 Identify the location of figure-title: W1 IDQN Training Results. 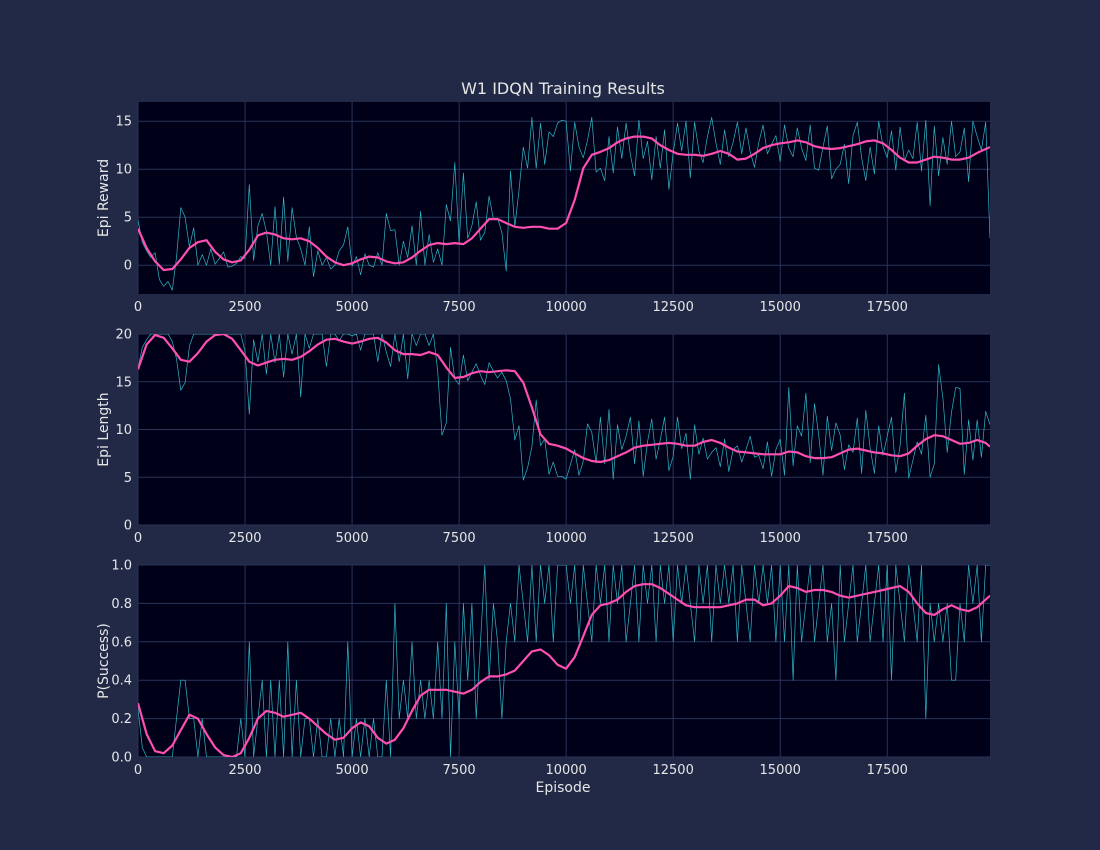
(563, 88).